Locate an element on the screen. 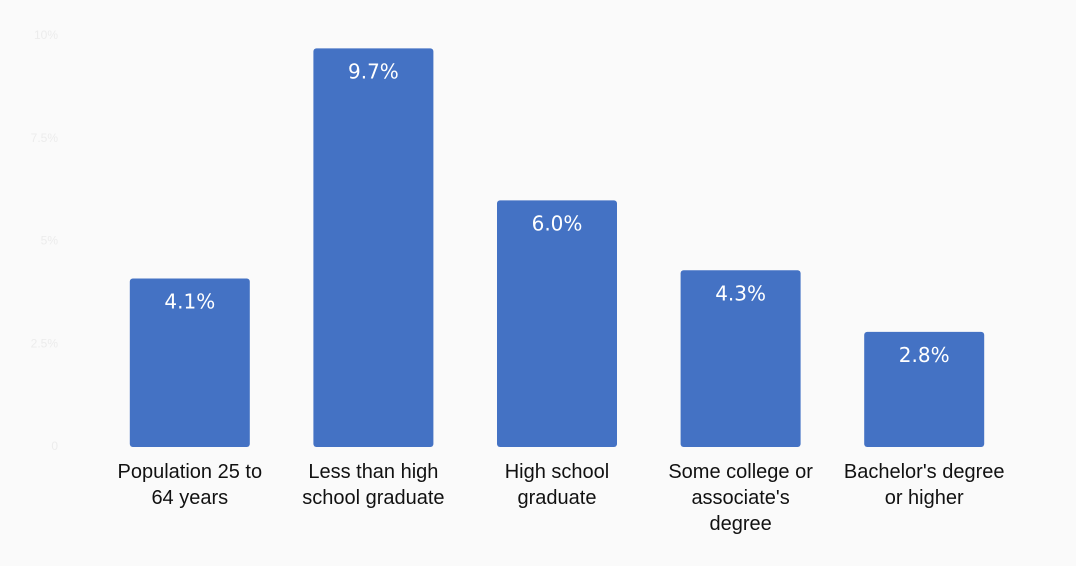  x-tick-label-line: associate's is located at coordinates (740, 498).